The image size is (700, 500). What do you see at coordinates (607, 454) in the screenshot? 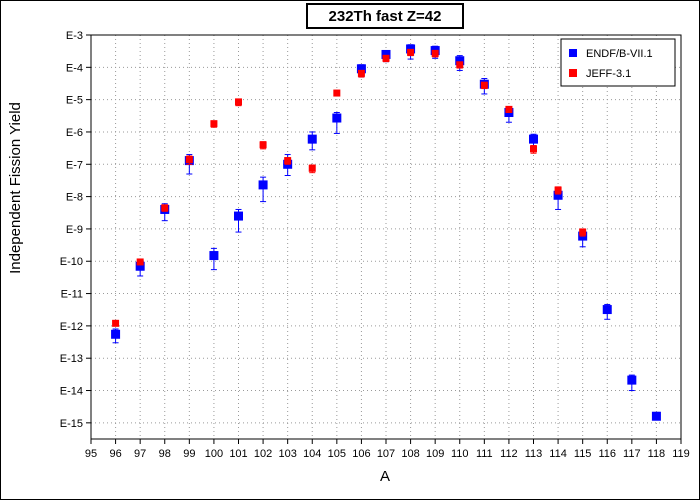
I see `x-tick-label: 116` at bounding box center [607, 454].